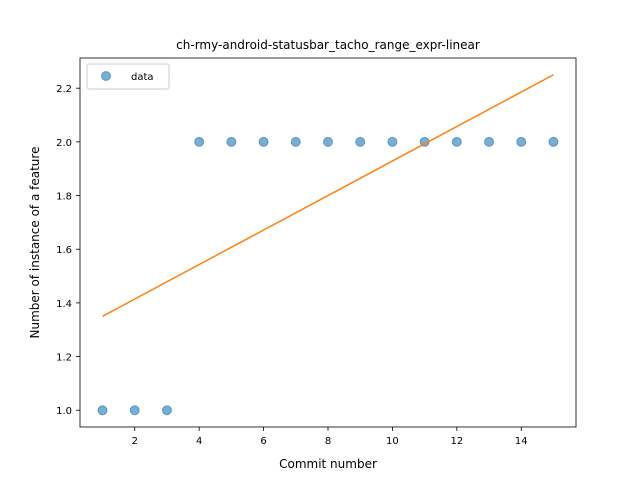 This screenshot has width=640, height=480. What do you see at coordinates (142, 77) in the screenshot?
I see `legend-label-data: data` at bounding box center [142, 77].